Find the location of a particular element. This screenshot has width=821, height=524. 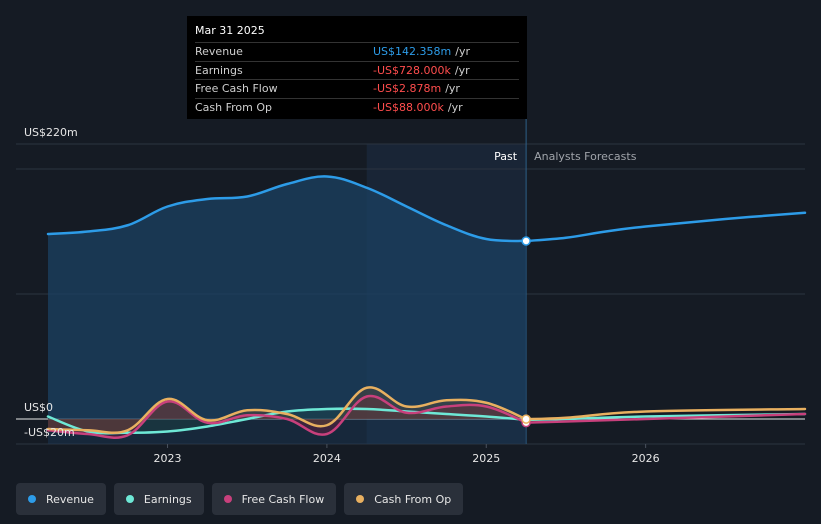

legend-label: Revenue is located at coordinates (70, 499).